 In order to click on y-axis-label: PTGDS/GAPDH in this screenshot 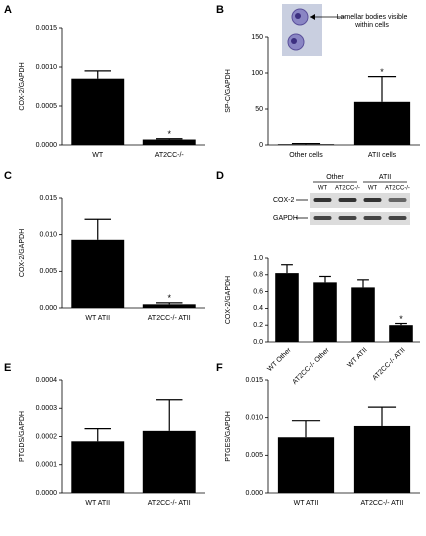, I will do `click(22, 436)`.